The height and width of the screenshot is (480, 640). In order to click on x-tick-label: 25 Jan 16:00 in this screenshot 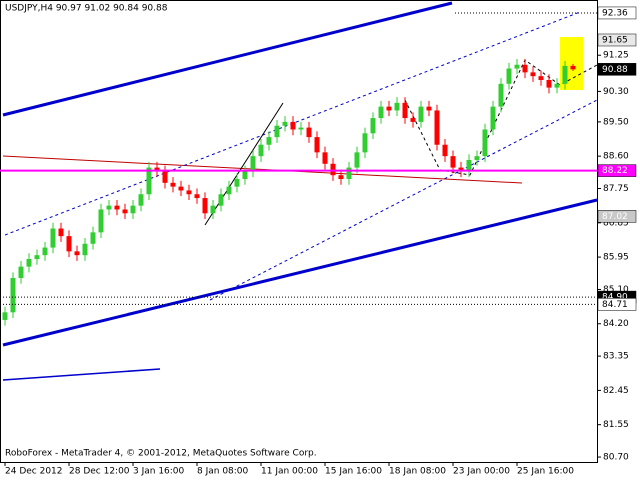, I will do `click(545, 472)`.